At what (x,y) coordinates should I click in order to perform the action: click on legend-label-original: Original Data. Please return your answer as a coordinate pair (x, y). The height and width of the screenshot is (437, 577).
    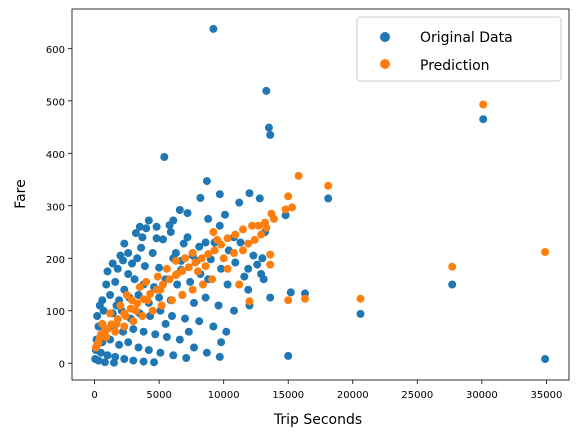
    Looking at the image, I should click on (466, 38).